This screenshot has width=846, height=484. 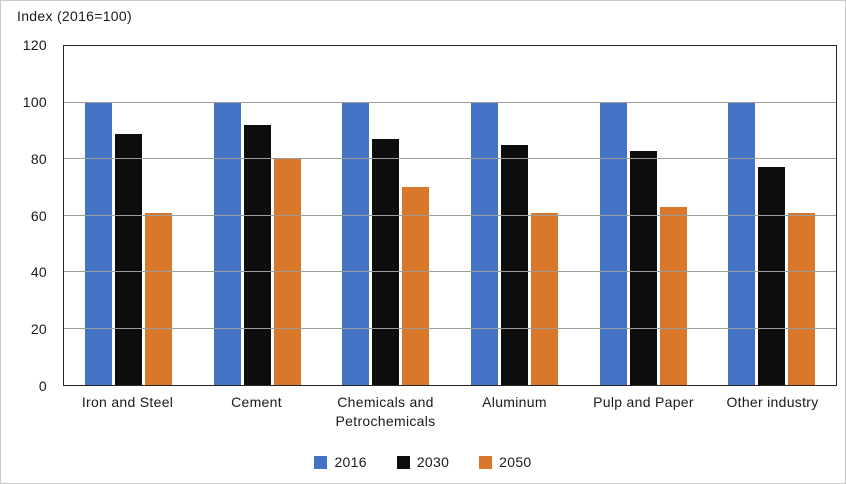 What do you see at coordinates (34, 45) in the screenshot?
I see `y-tick-label: 120` at bounding box center [34, 45].